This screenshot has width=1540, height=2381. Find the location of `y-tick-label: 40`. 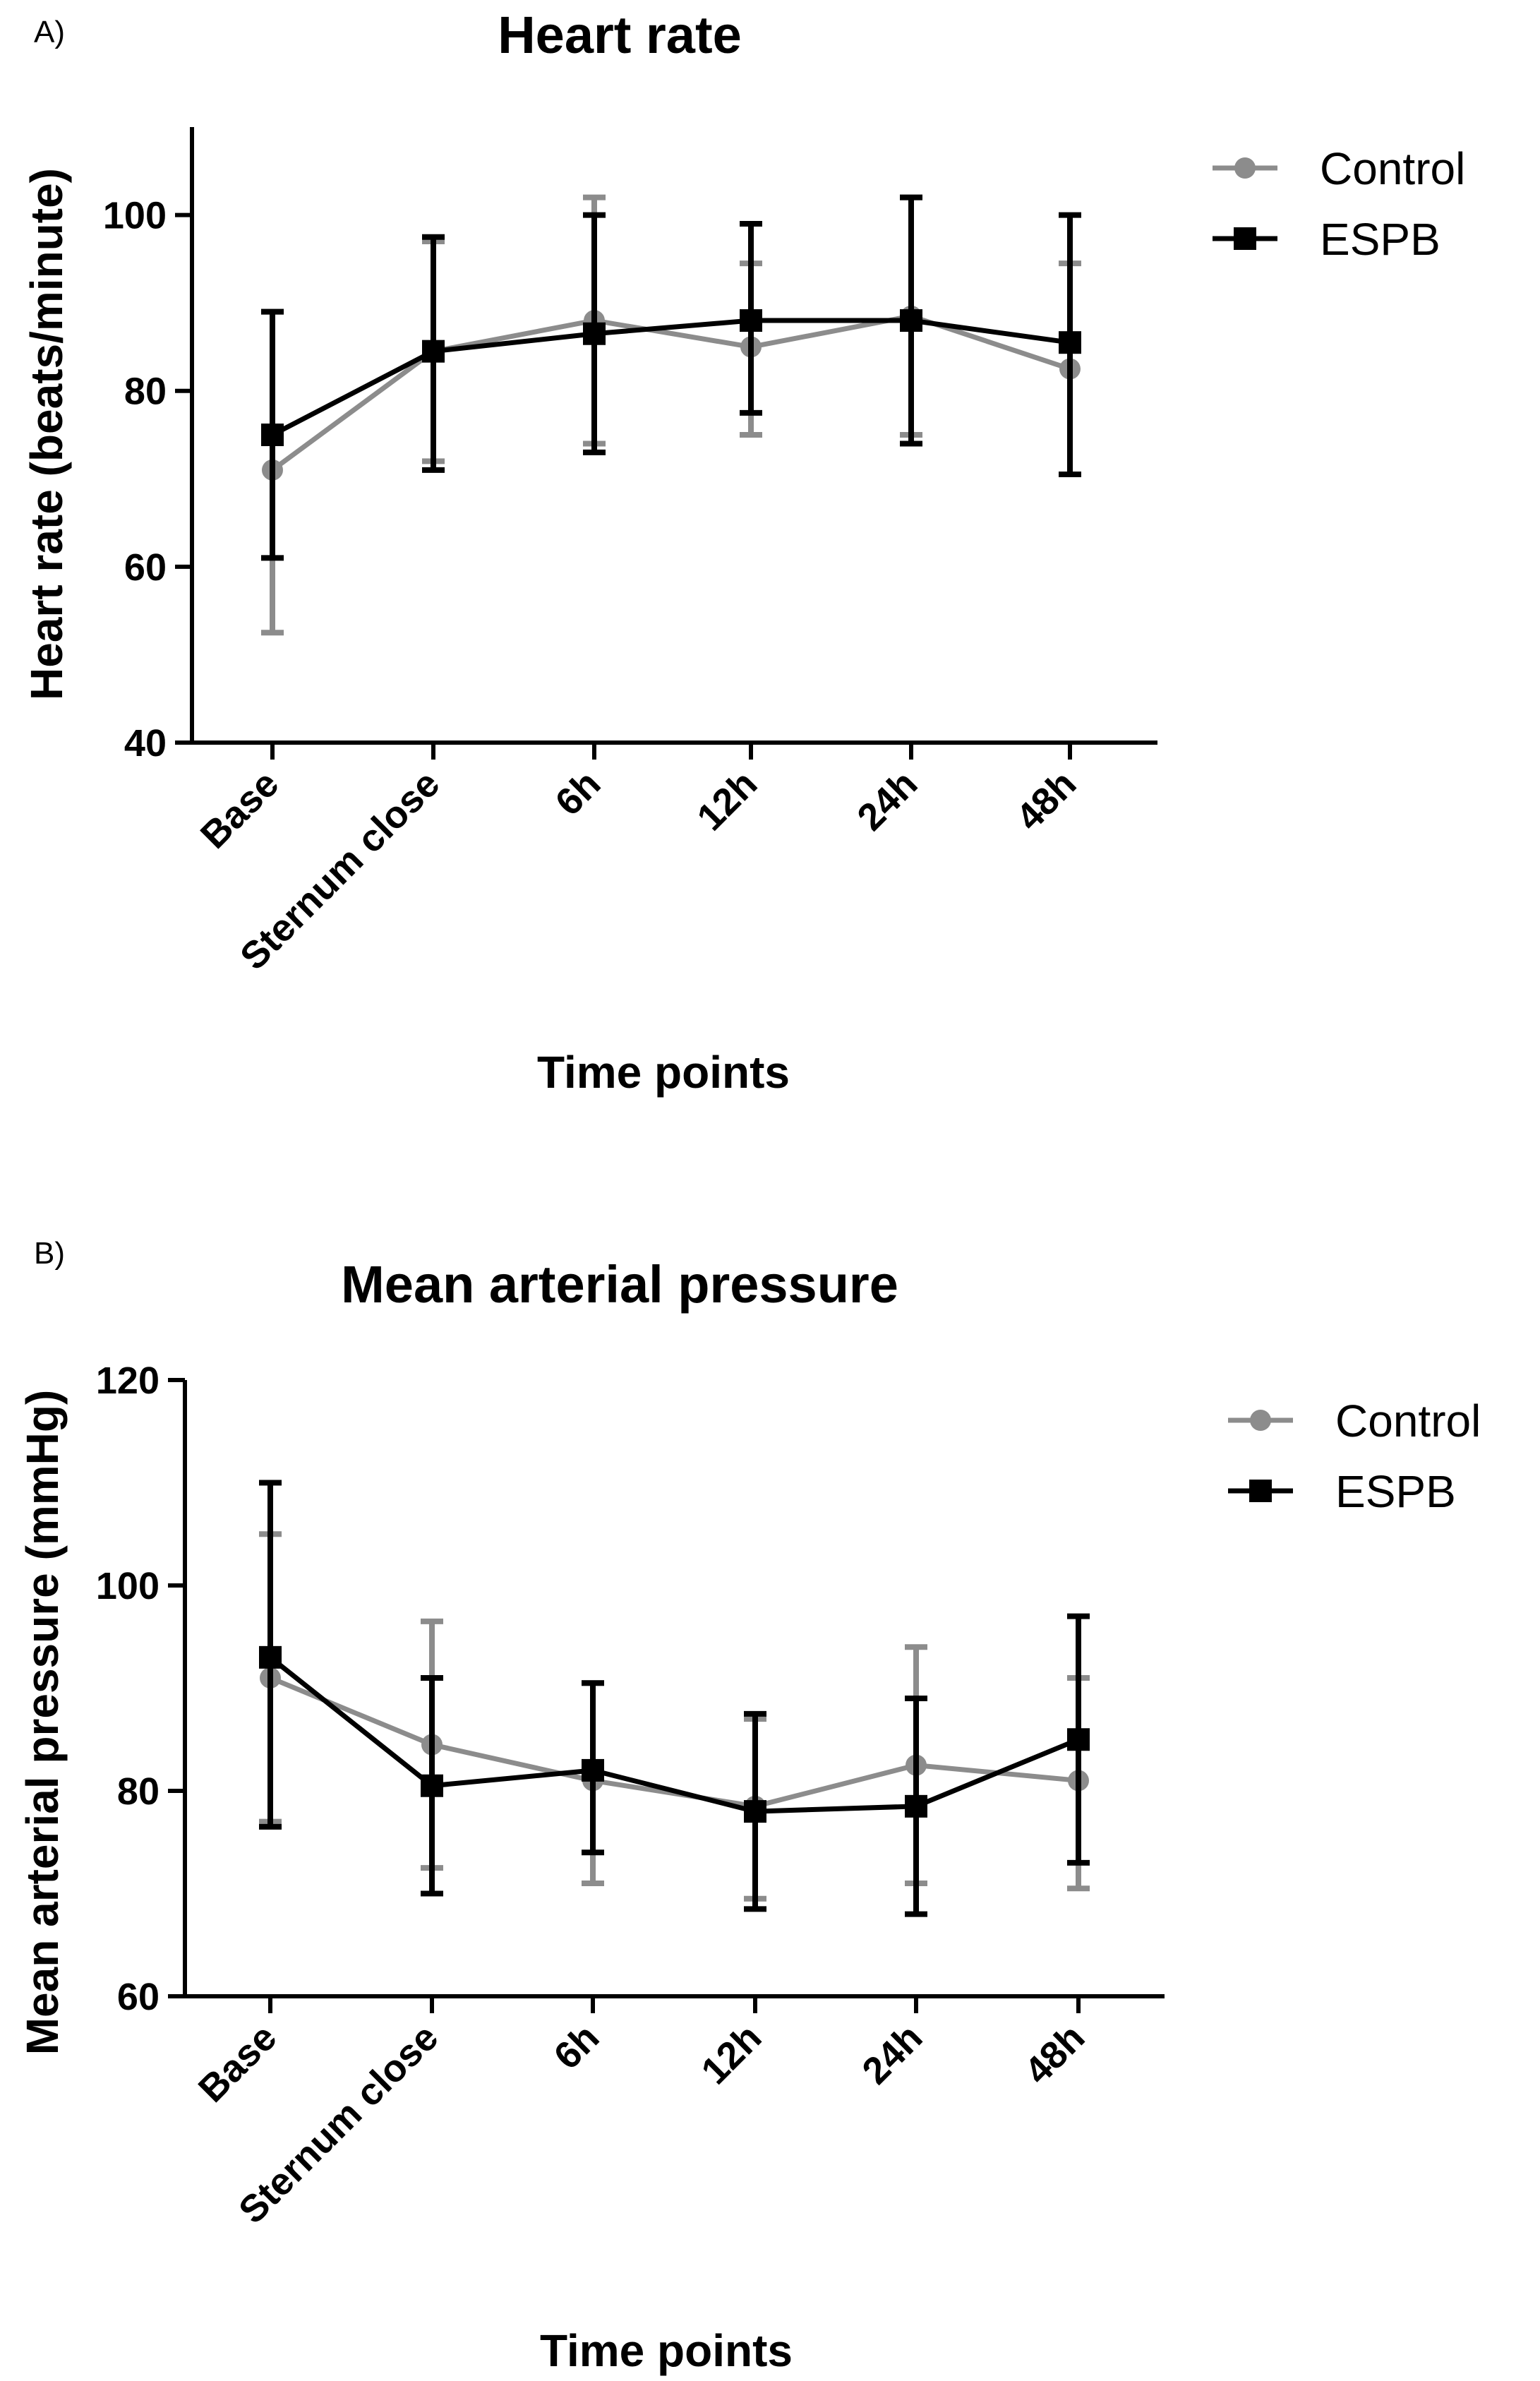

y-tick-label: 40 is located at coordinates (145, 743).